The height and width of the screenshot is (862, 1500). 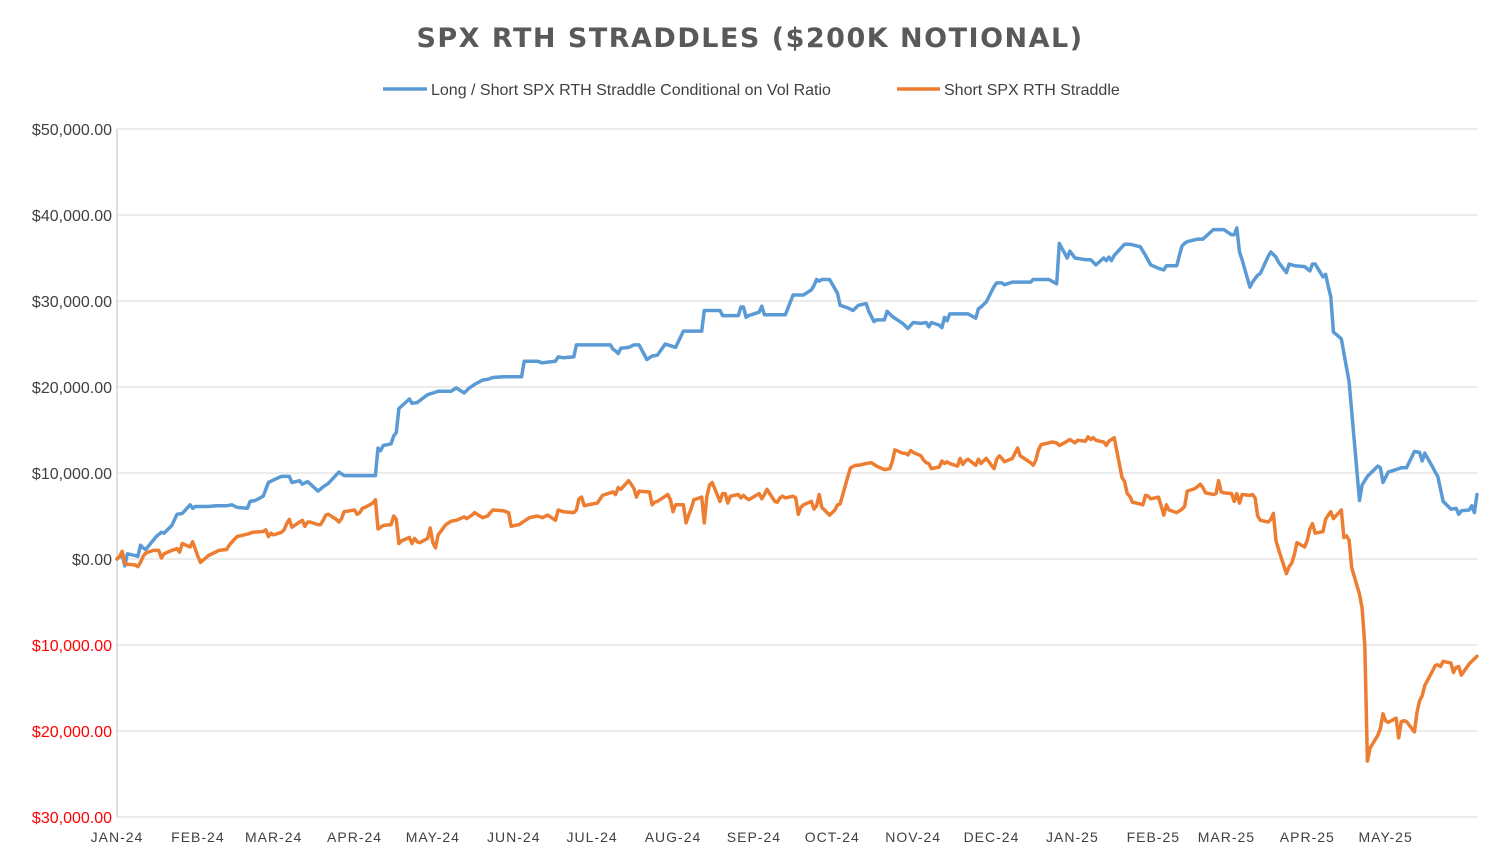 What do you see at coordinates (433, 837) in the screenshot?
I see `x-tick-label: MAY-24` at bounding box center [433, 837].